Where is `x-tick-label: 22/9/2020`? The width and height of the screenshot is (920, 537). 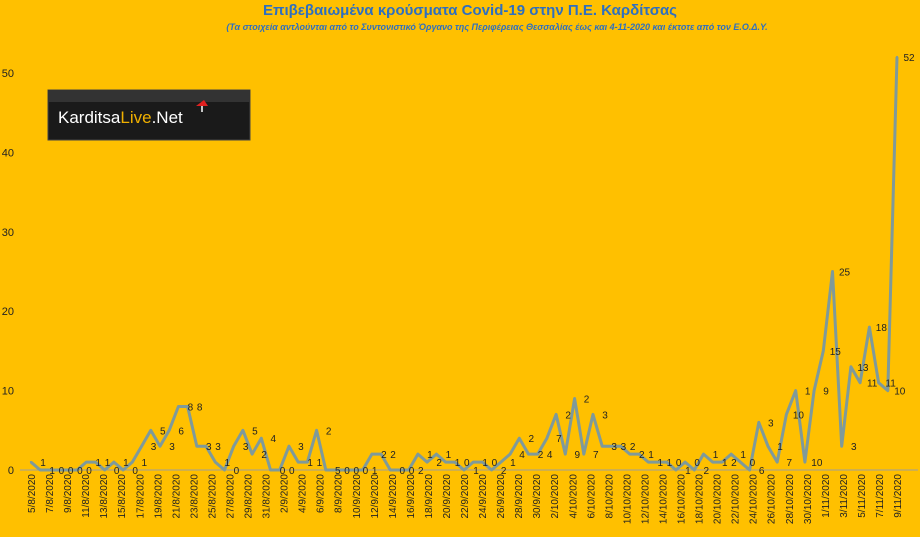
x-tick-label: 22/9/2020 is located at coordinates (465, 496).